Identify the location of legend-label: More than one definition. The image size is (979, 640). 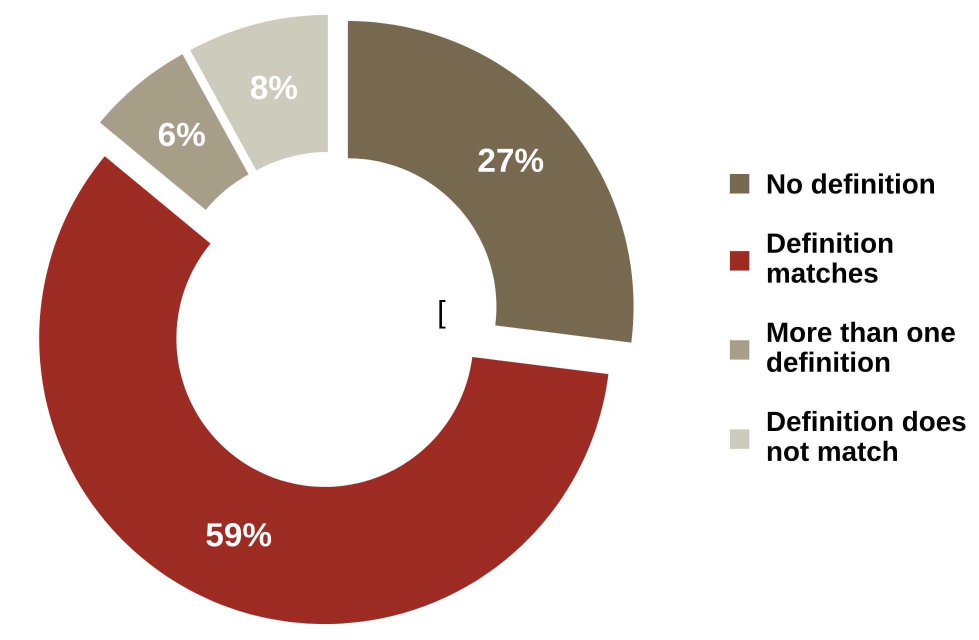
(861, 347).